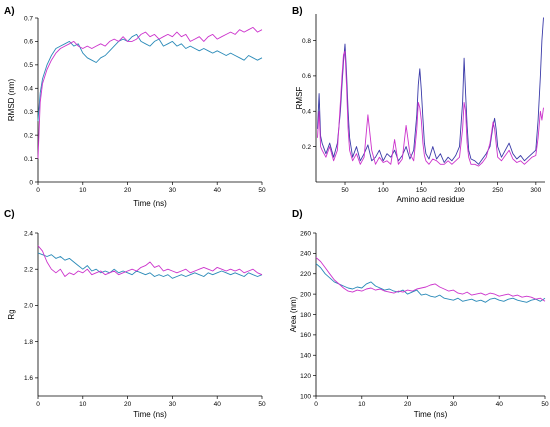  Describe the element at coordinates (535, 190) in the screenshot. I see `panel-1-x-tick-label: 300` at that location.